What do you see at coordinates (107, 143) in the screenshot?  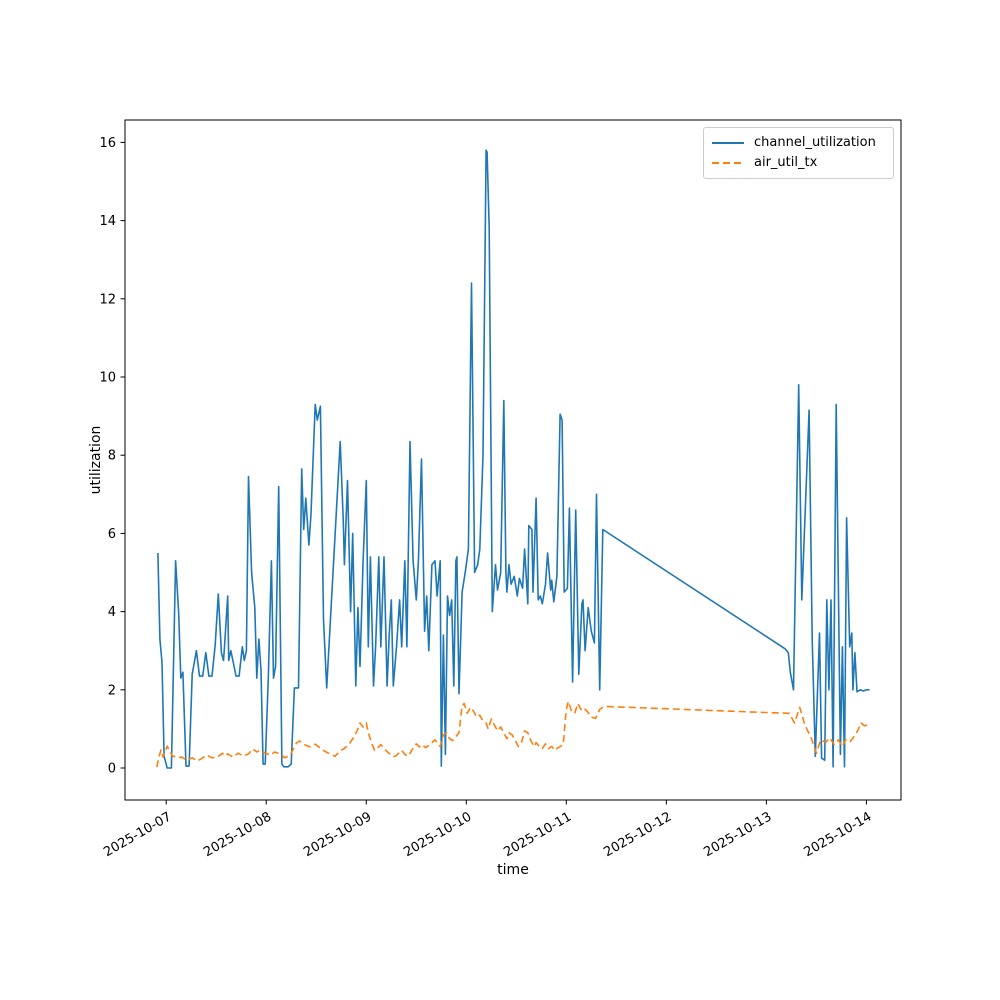 I see `y-tick-label: 16` at bounding box center [107, 143].